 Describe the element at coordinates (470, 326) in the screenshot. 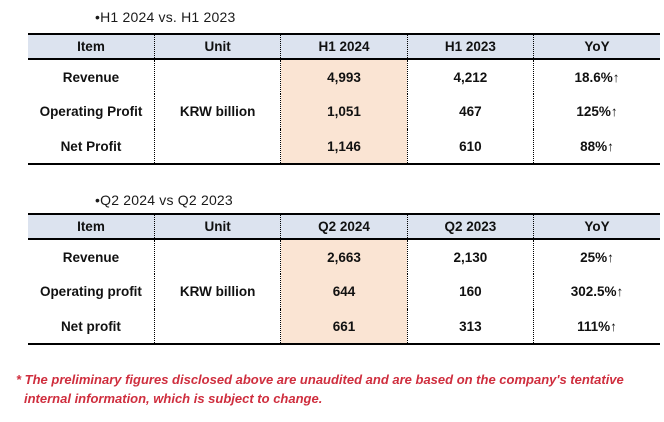

I see `previous-value-cell: 313` at that location.